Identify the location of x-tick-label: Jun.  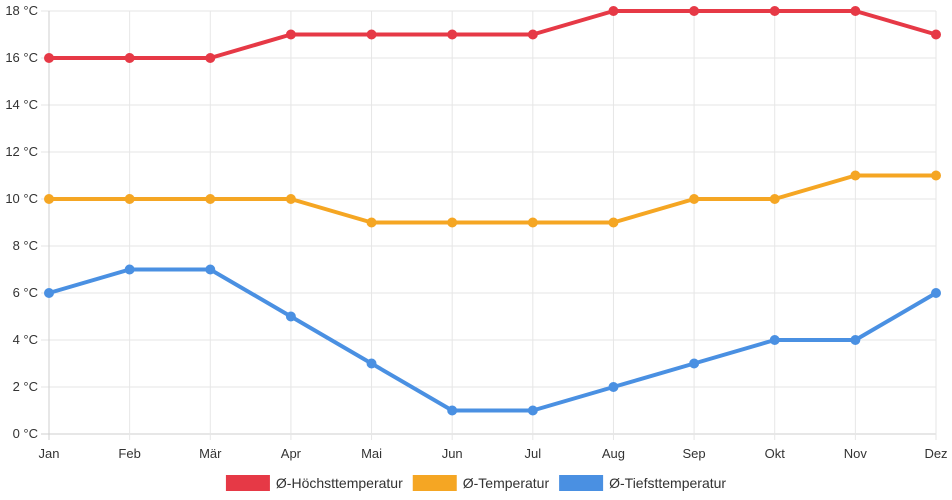
(452, 453).